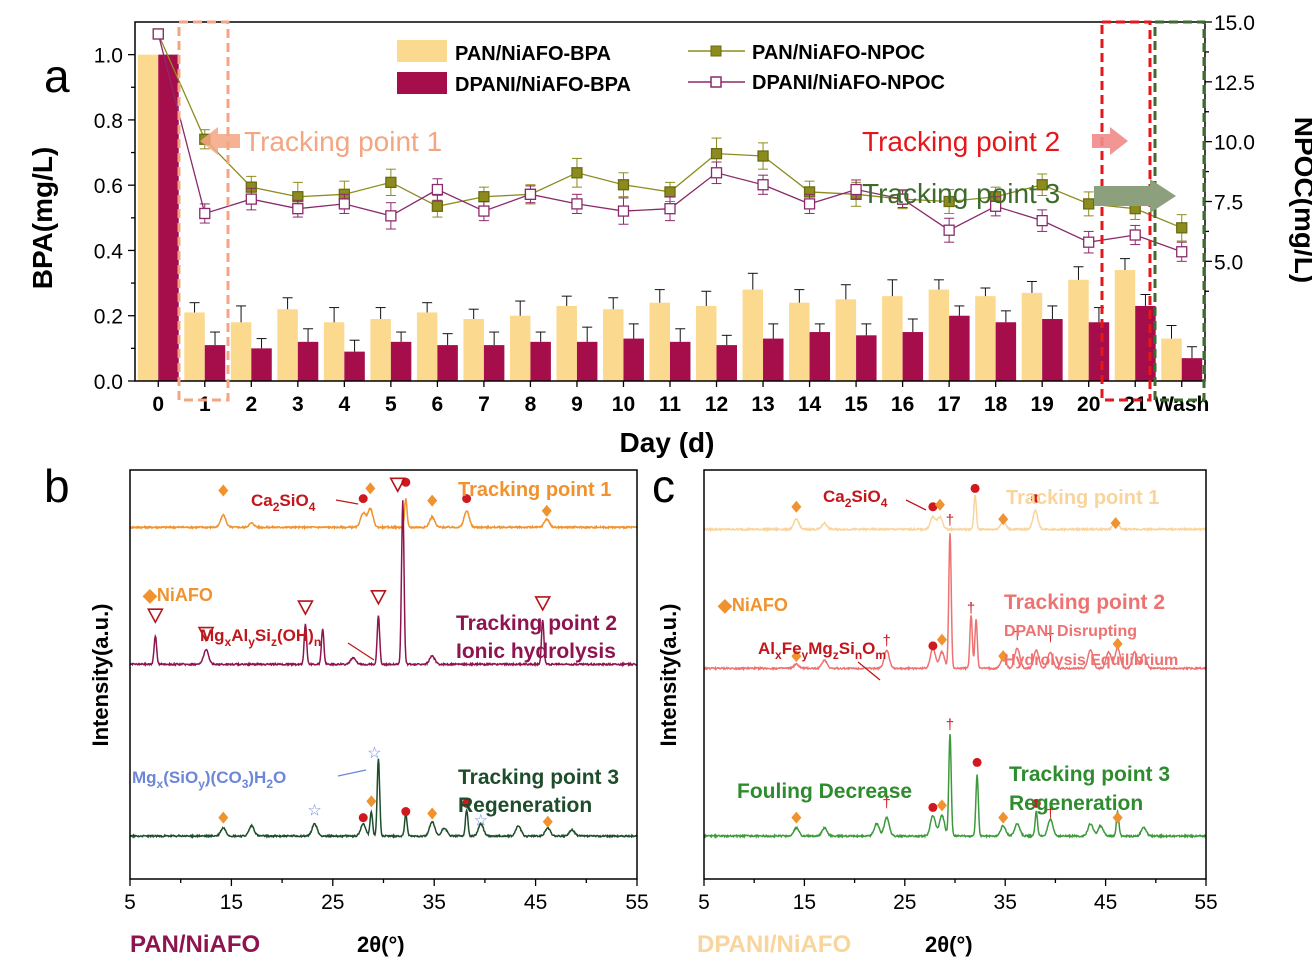  I want to click on panel-c-tp2-sub1: DPANI Disrupting, so click(1070, 631).